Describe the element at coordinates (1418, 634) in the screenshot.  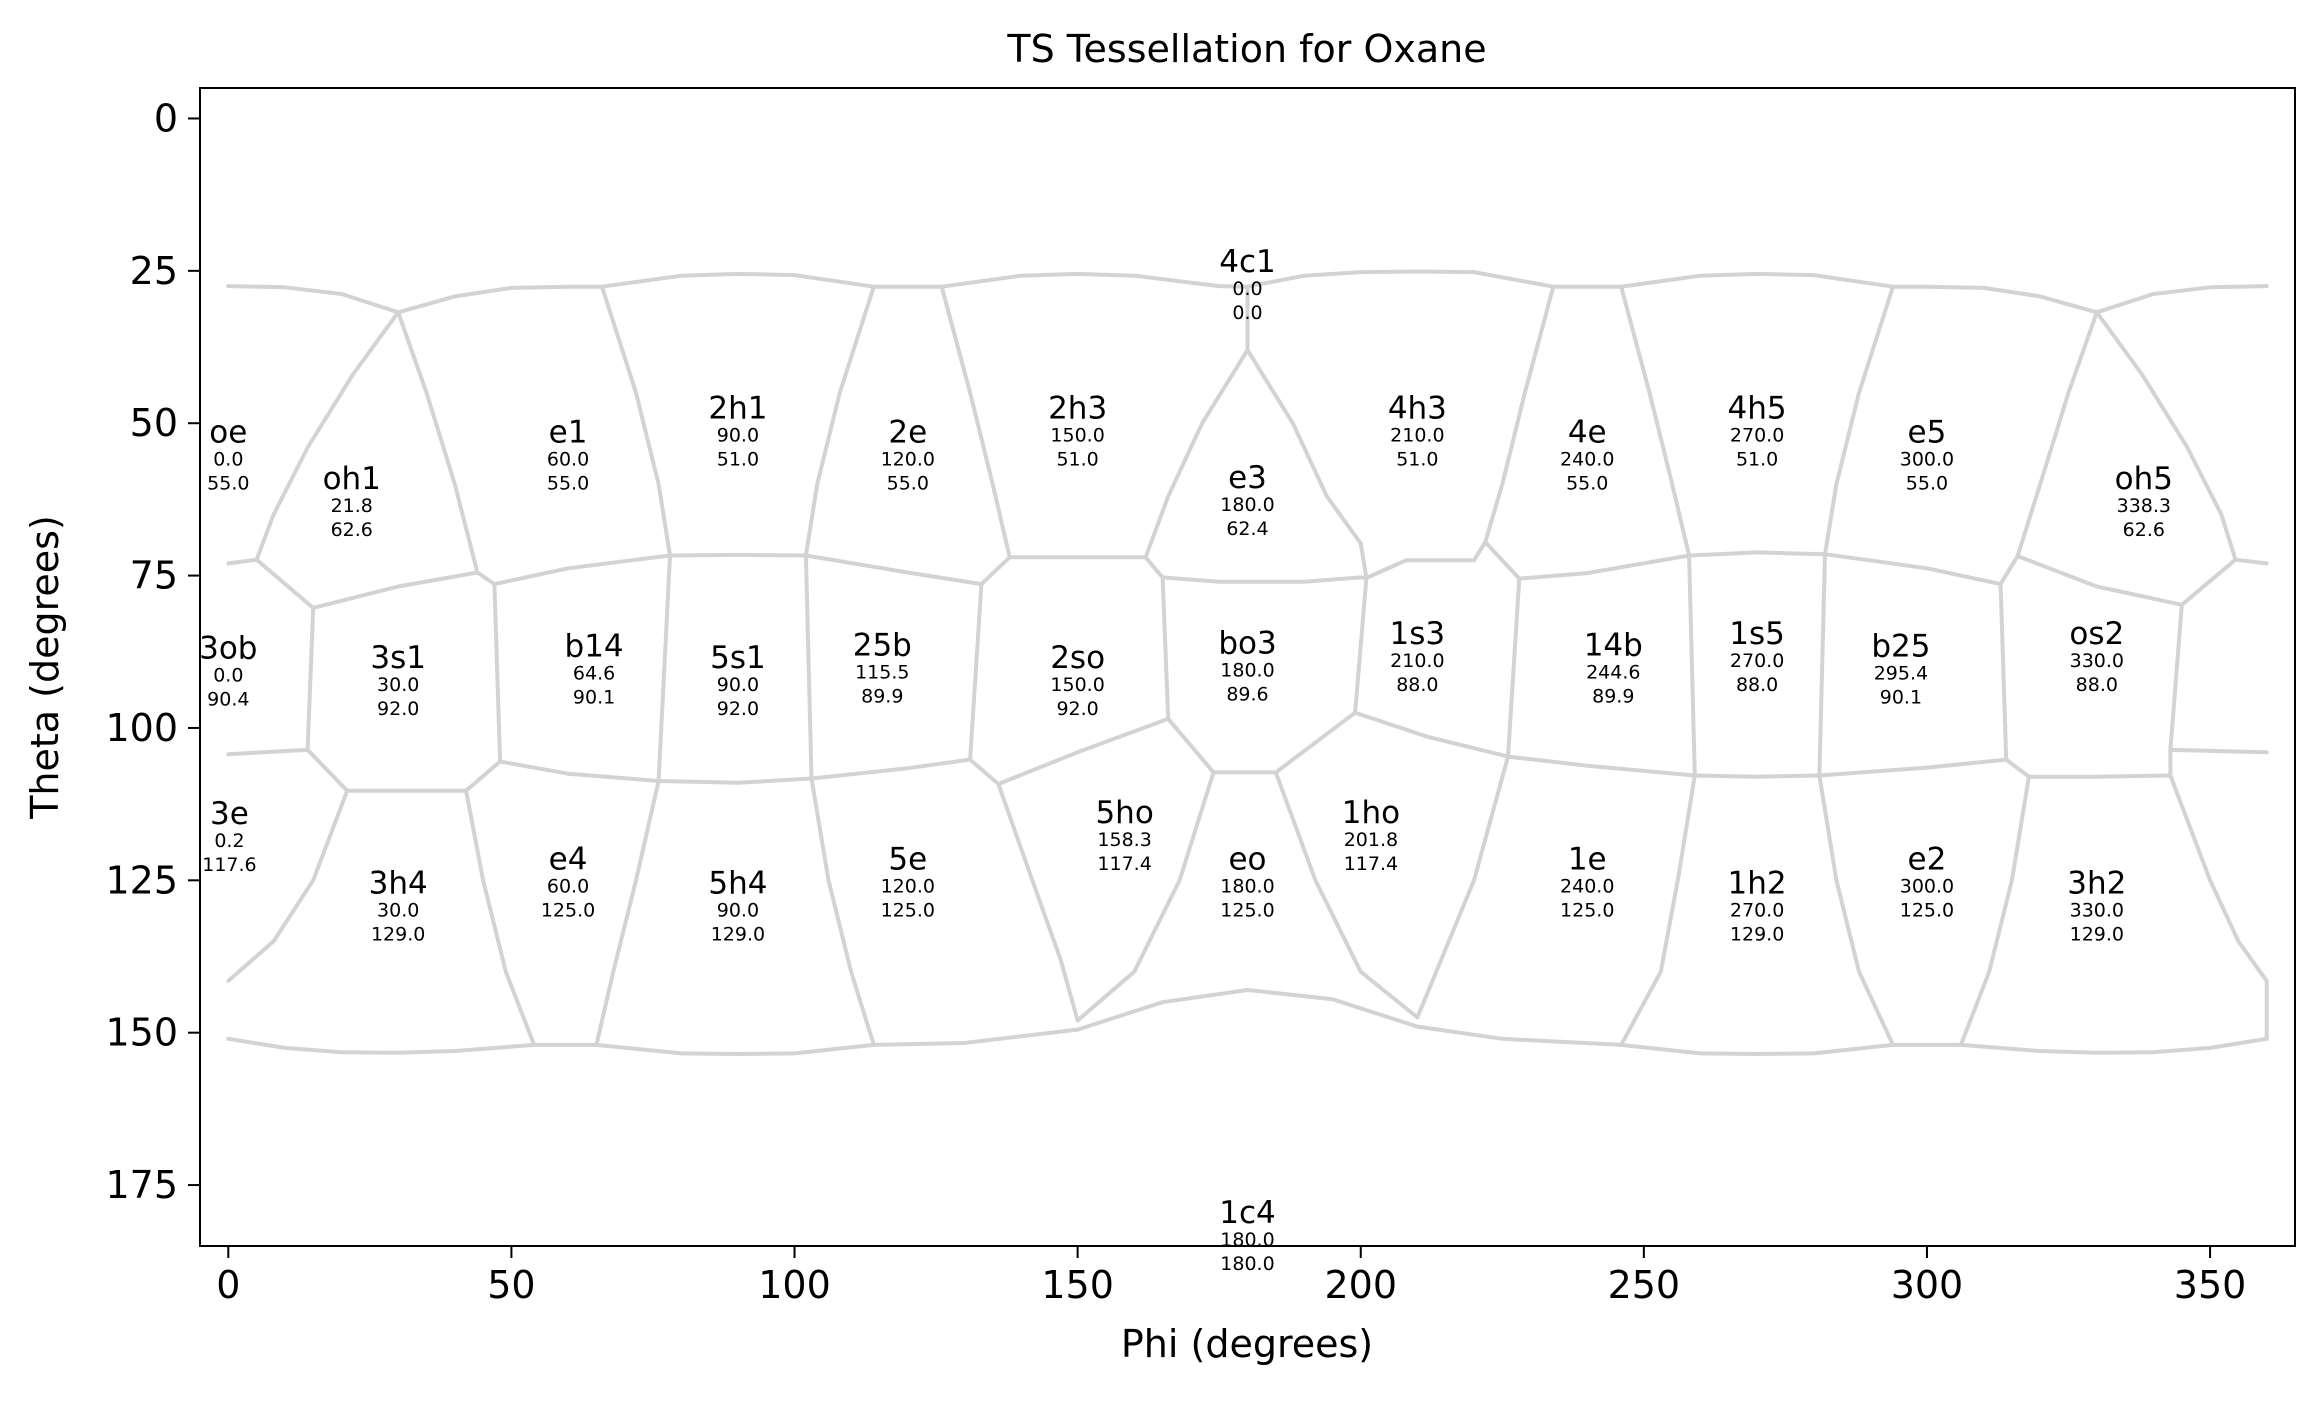
I see `point-name-label: 1s3` at that location.